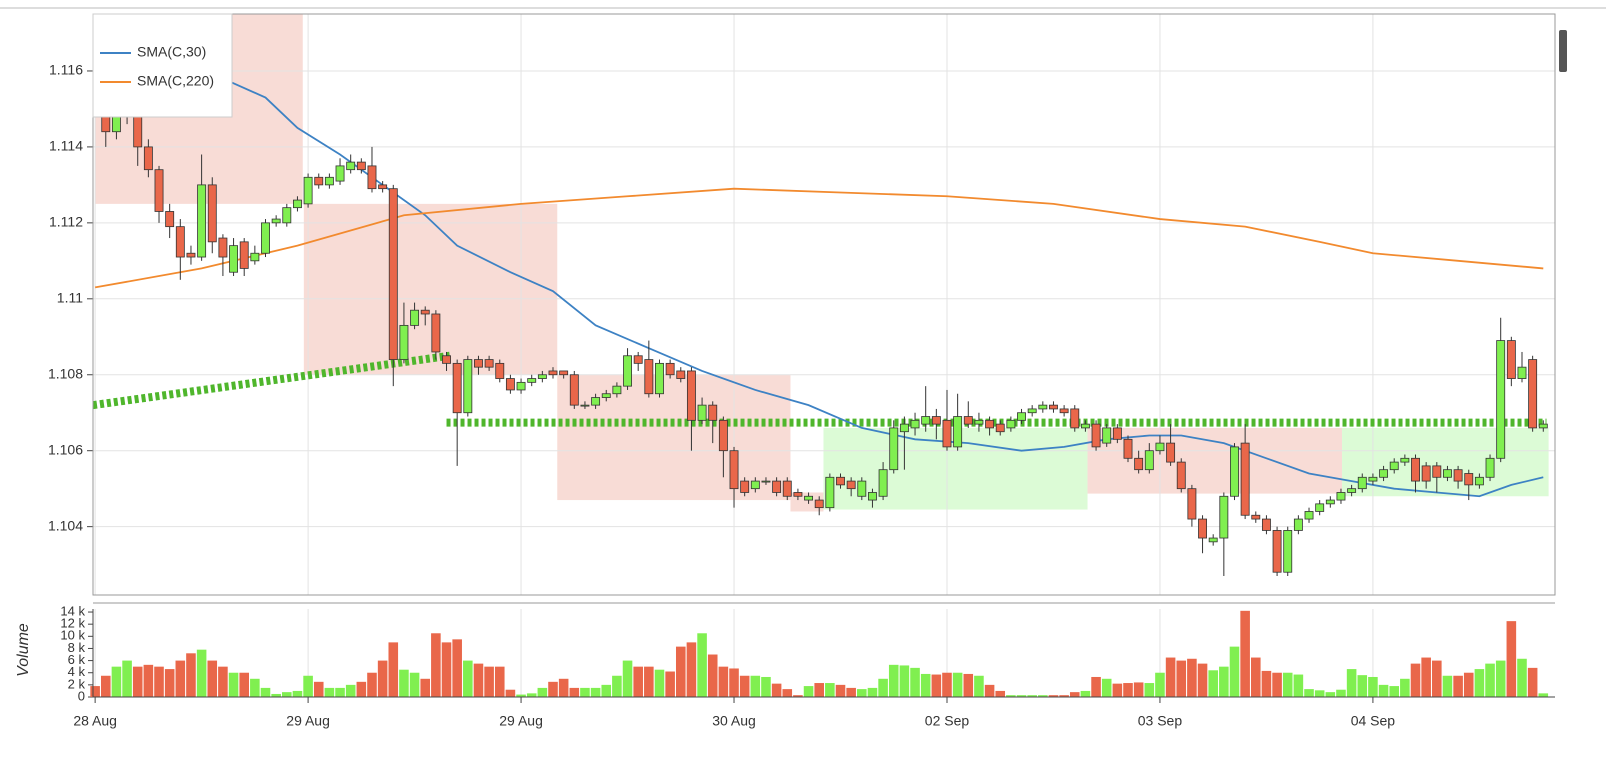 The image size is (1606, 764). Describe the element at coordinates (308, 721) in the screenshot. I see `x-tick-label: 29 Aug` at that location.